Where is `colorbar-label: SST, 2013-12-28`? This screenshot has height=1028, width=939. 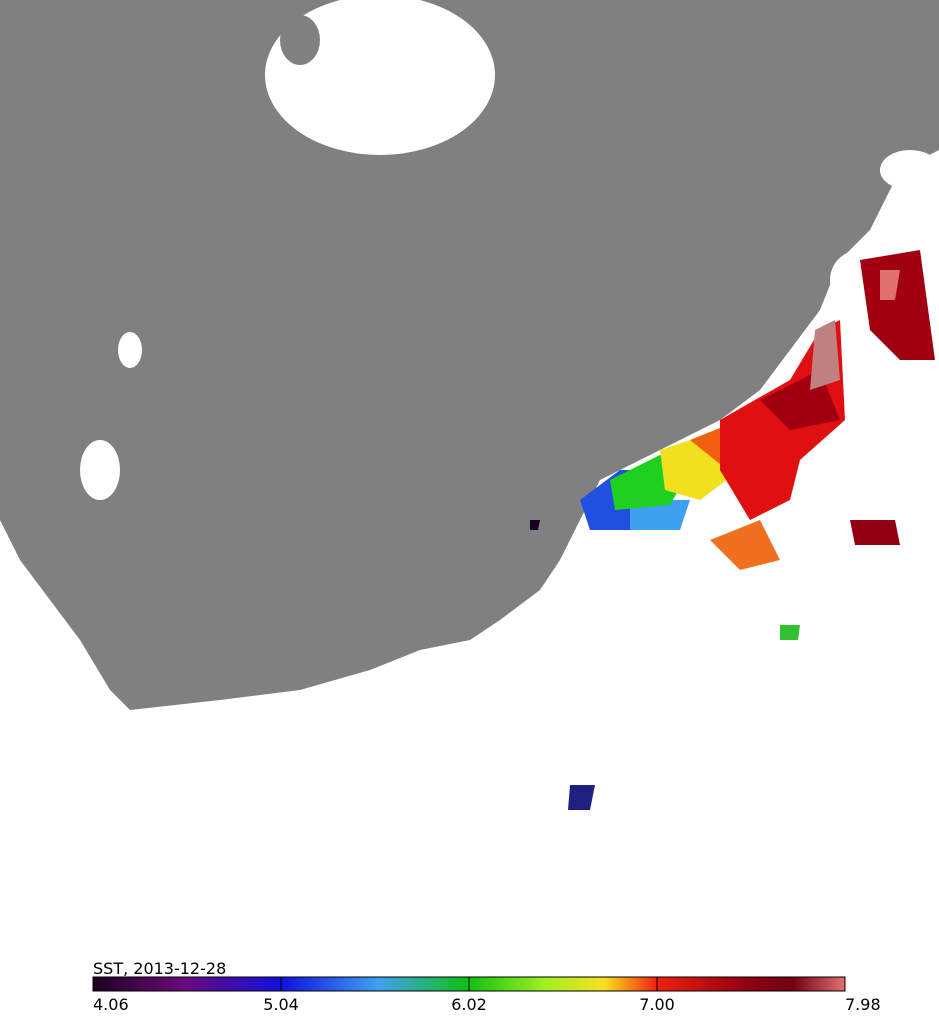 colorbar-label: SST, 2013-12-28 is located at coordinates (159, 968).